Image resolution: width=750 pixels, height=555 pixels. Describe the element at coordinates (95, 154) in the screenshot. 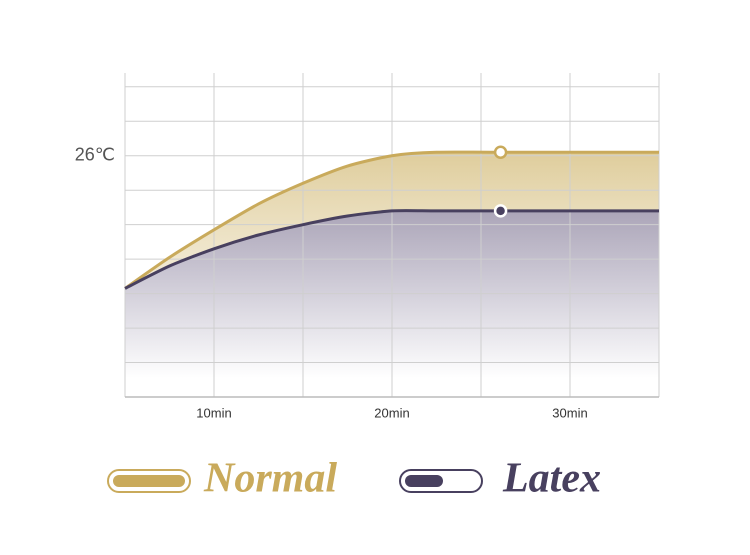

I see `y-tick-label: 26℃` at that location.